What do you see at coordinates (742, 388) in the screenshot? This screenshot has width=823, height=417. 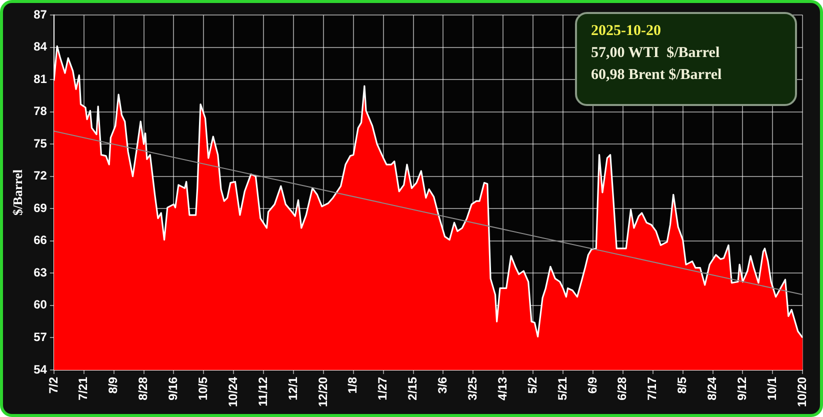 I see `x-tick-label: 9/12` at bounding box center [742, 388].